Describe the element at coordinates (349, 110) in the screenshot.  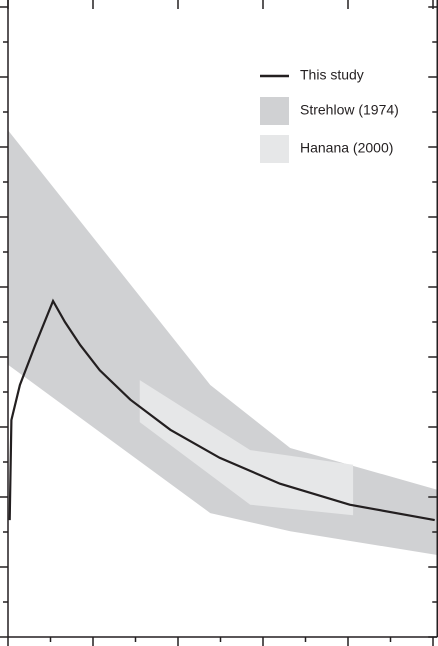
I see `legend-label: Strehlow (1974)` at that location.